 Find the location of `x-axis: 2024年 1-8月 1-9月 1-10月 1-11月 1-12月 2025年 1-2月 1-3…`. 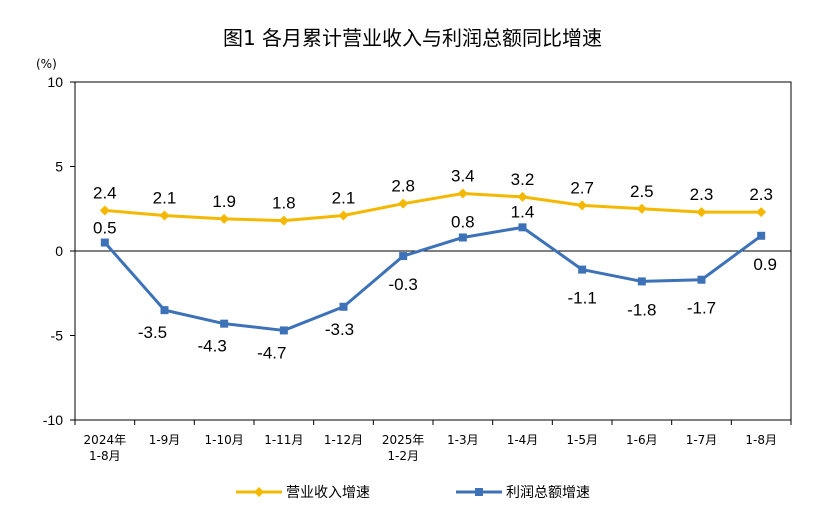

x-axis: 2024年 1-8月 1-9月 1-10月 1-11月 1-12月 2025年 1-2月 1-3… is located at coordinates (433, 441).